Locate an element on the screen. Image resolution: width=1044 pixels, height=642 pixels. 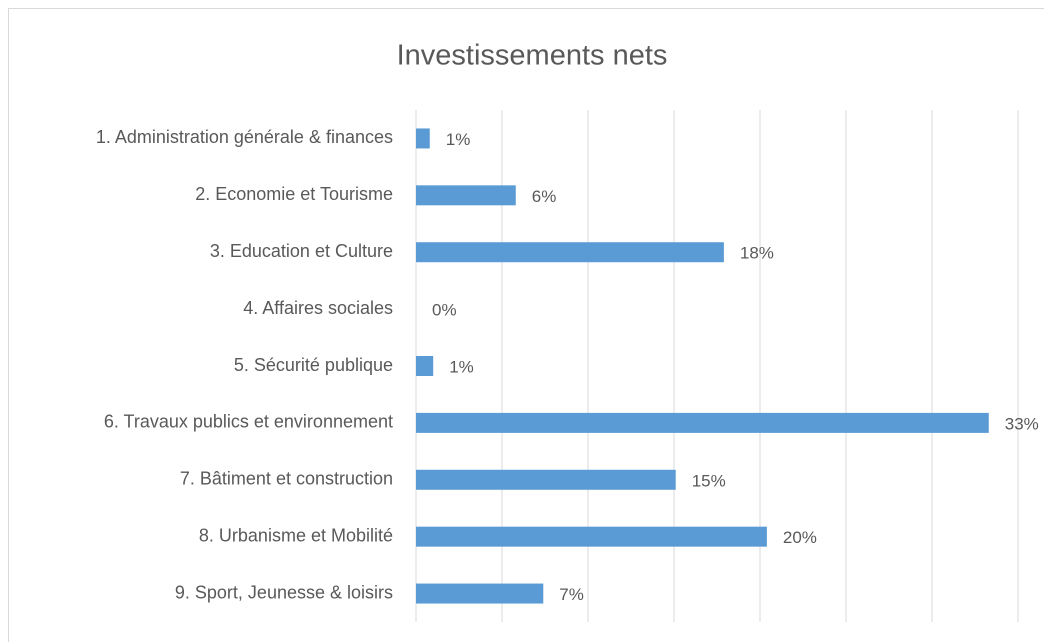
y-tick-label: 5. Sécurité publique is located at coordinates (313, 365).